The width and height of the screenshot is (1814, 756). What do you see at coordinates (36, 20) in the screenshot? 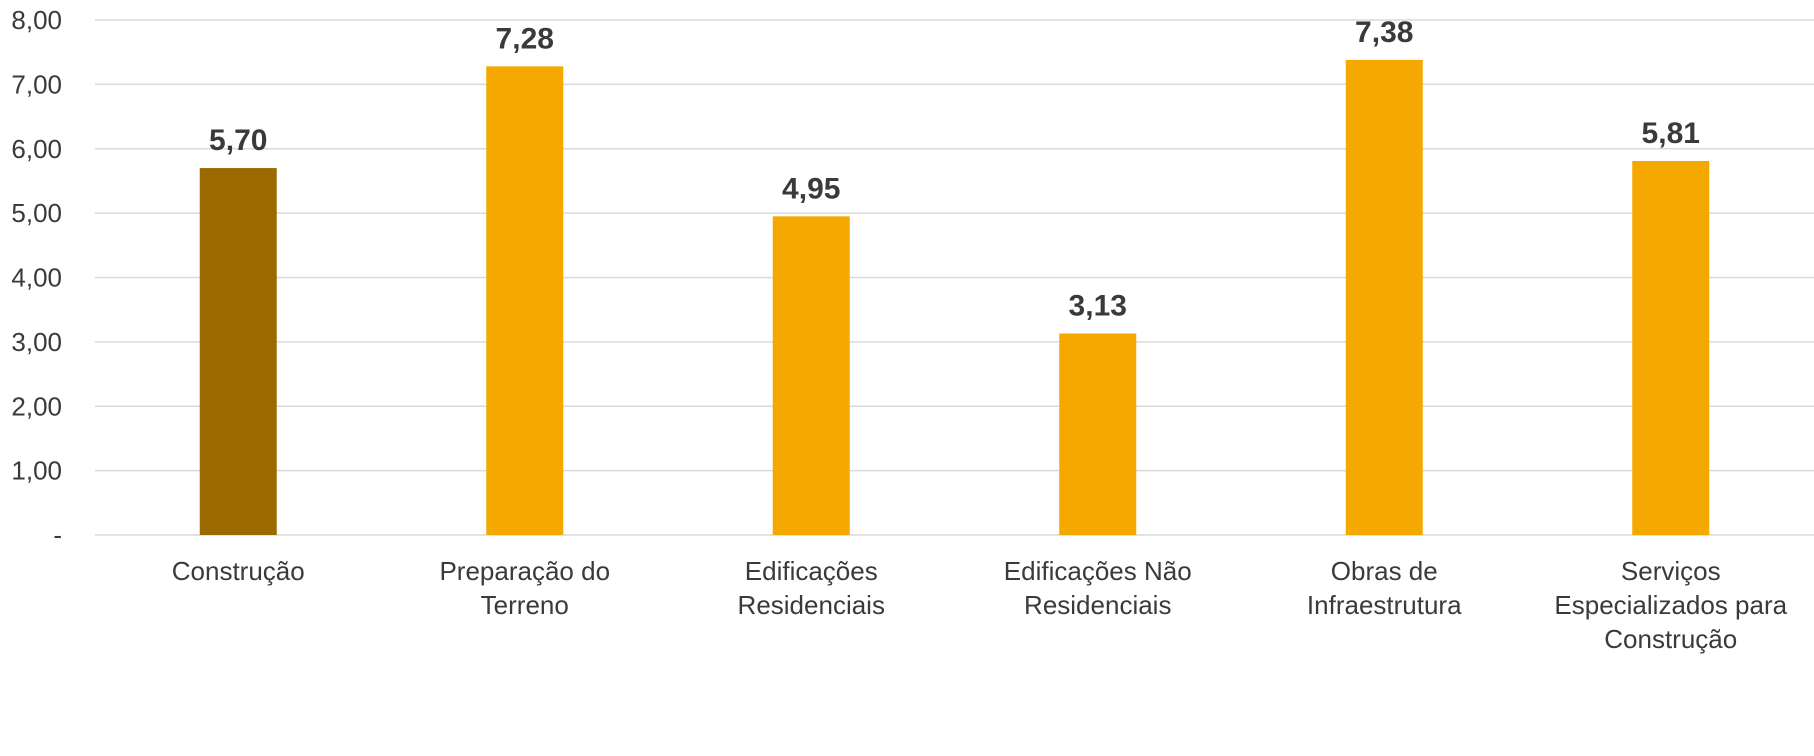
I see `y-tick-label: 8,00` at bounding box center [36, 20].